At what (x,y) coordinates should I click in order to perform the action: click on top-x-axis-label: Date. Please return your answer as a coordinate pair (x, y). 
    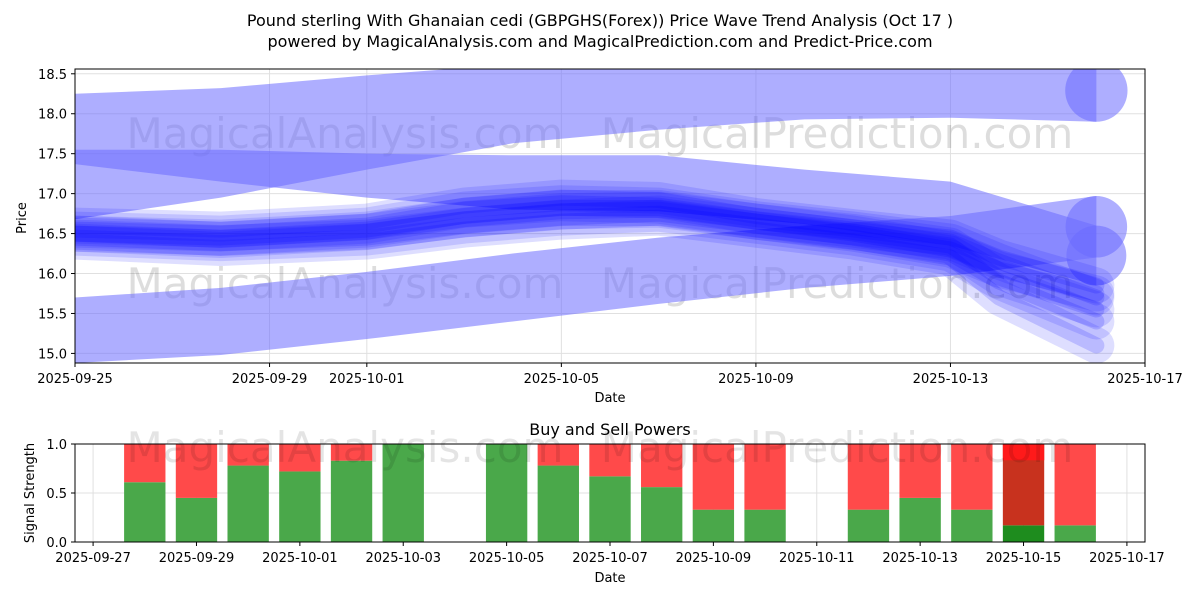
    Looking at the image, I should click on (609, 398).